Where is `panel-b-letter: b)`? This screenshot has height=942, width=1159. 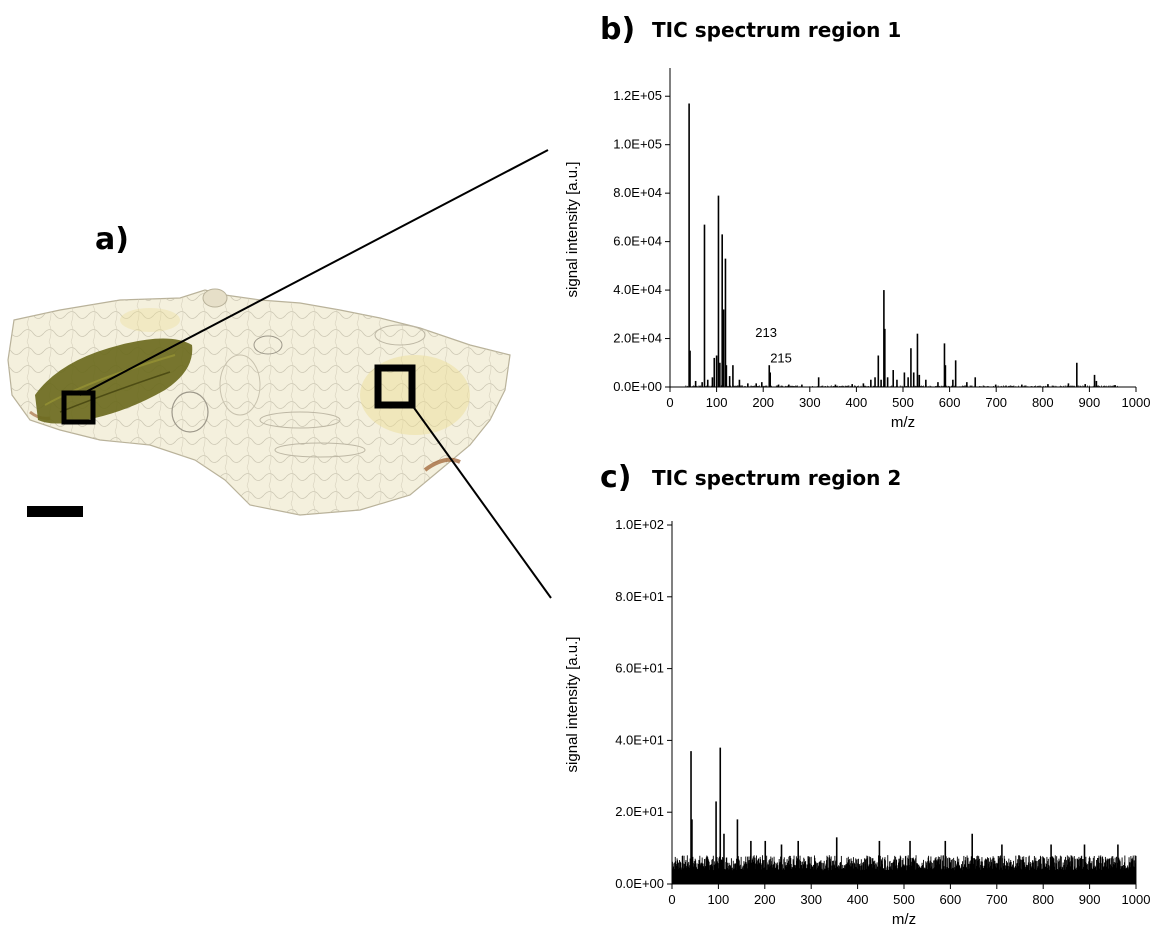
panel-b-letter: b) is located at coordinates (618, 29).